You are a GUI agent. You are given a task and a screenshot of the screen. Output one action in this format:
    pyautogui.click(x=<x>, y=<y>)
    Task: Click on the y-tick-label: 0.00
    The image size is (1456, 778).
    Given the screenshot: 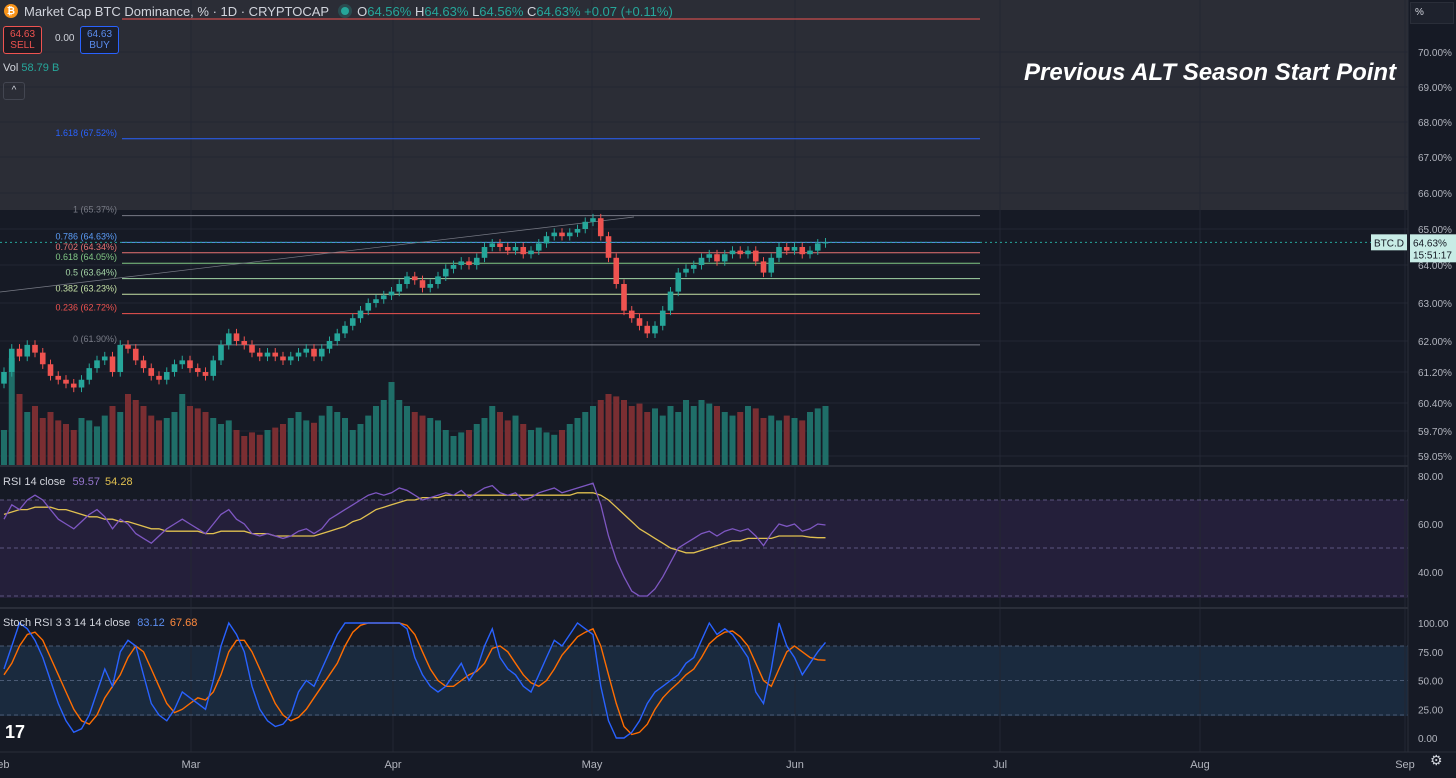 What is the action you would take?
    pyautogui.click(x=1428, y=739)
    